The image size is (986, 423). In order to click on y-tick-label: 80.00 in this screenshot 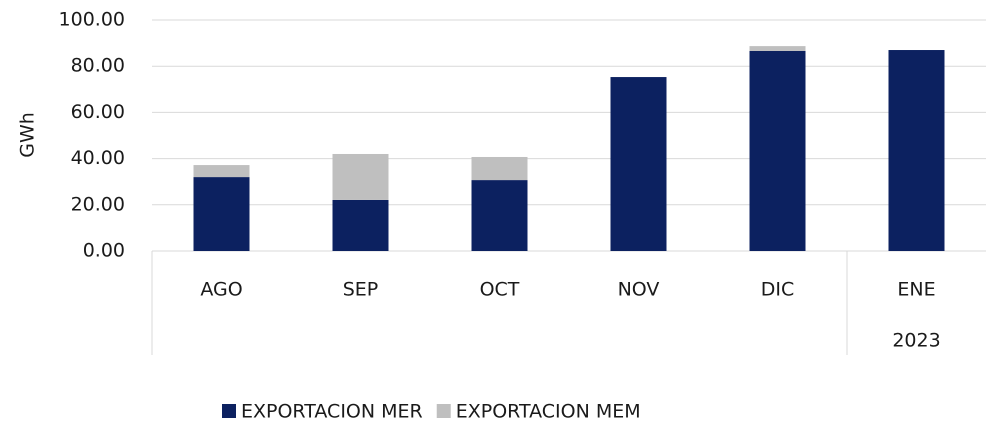, I will do `click(98, 66)`.